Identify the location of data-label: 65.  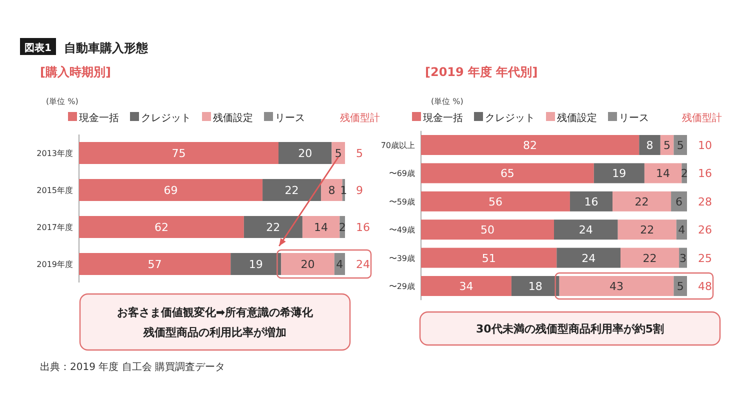
(507, 173).